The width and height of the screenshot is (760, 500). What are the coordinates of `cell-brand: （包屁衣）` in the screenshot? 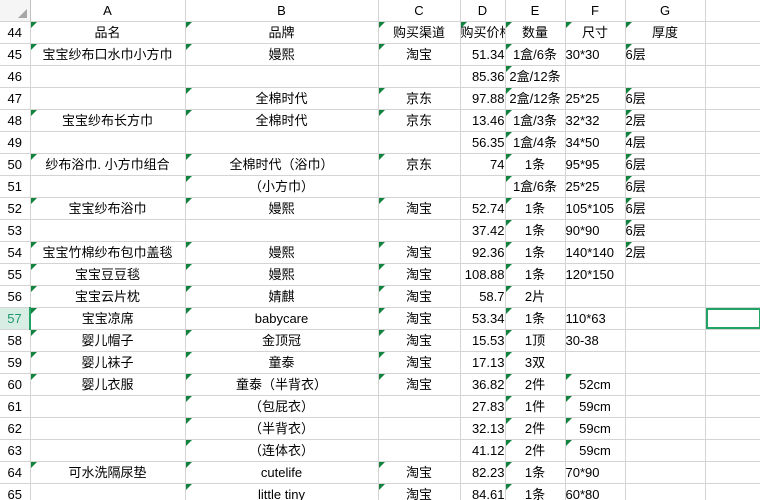 It's located at (282, 406).